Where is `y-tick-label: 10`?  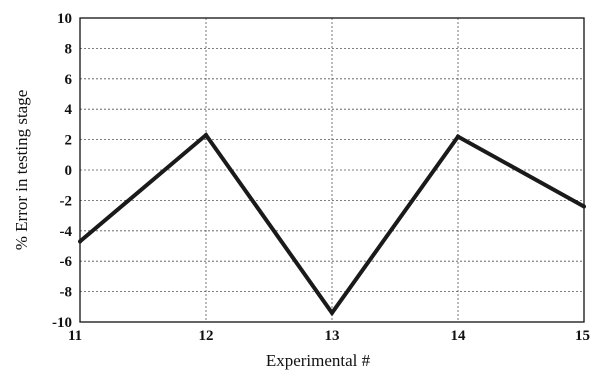 y-tick-label: 10 is located at coordinates (64, 19).